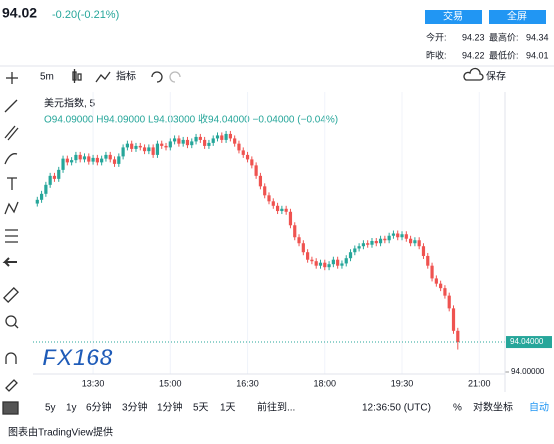  I want to click on range-button: 1y, so click(71, 408).